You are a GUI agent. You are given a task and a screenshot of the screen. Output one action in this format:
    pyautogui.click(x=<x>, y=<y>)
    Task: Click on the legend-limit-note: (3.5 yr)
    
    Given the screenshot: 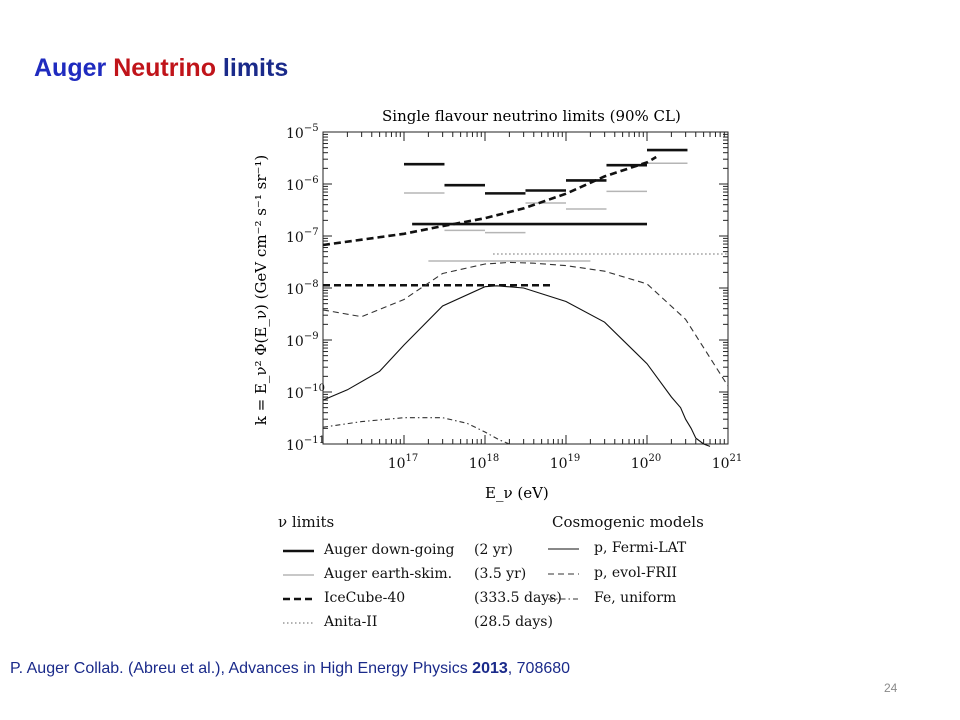 What is the action you would take?
    pyautogui.click(x=500, y=574)
    